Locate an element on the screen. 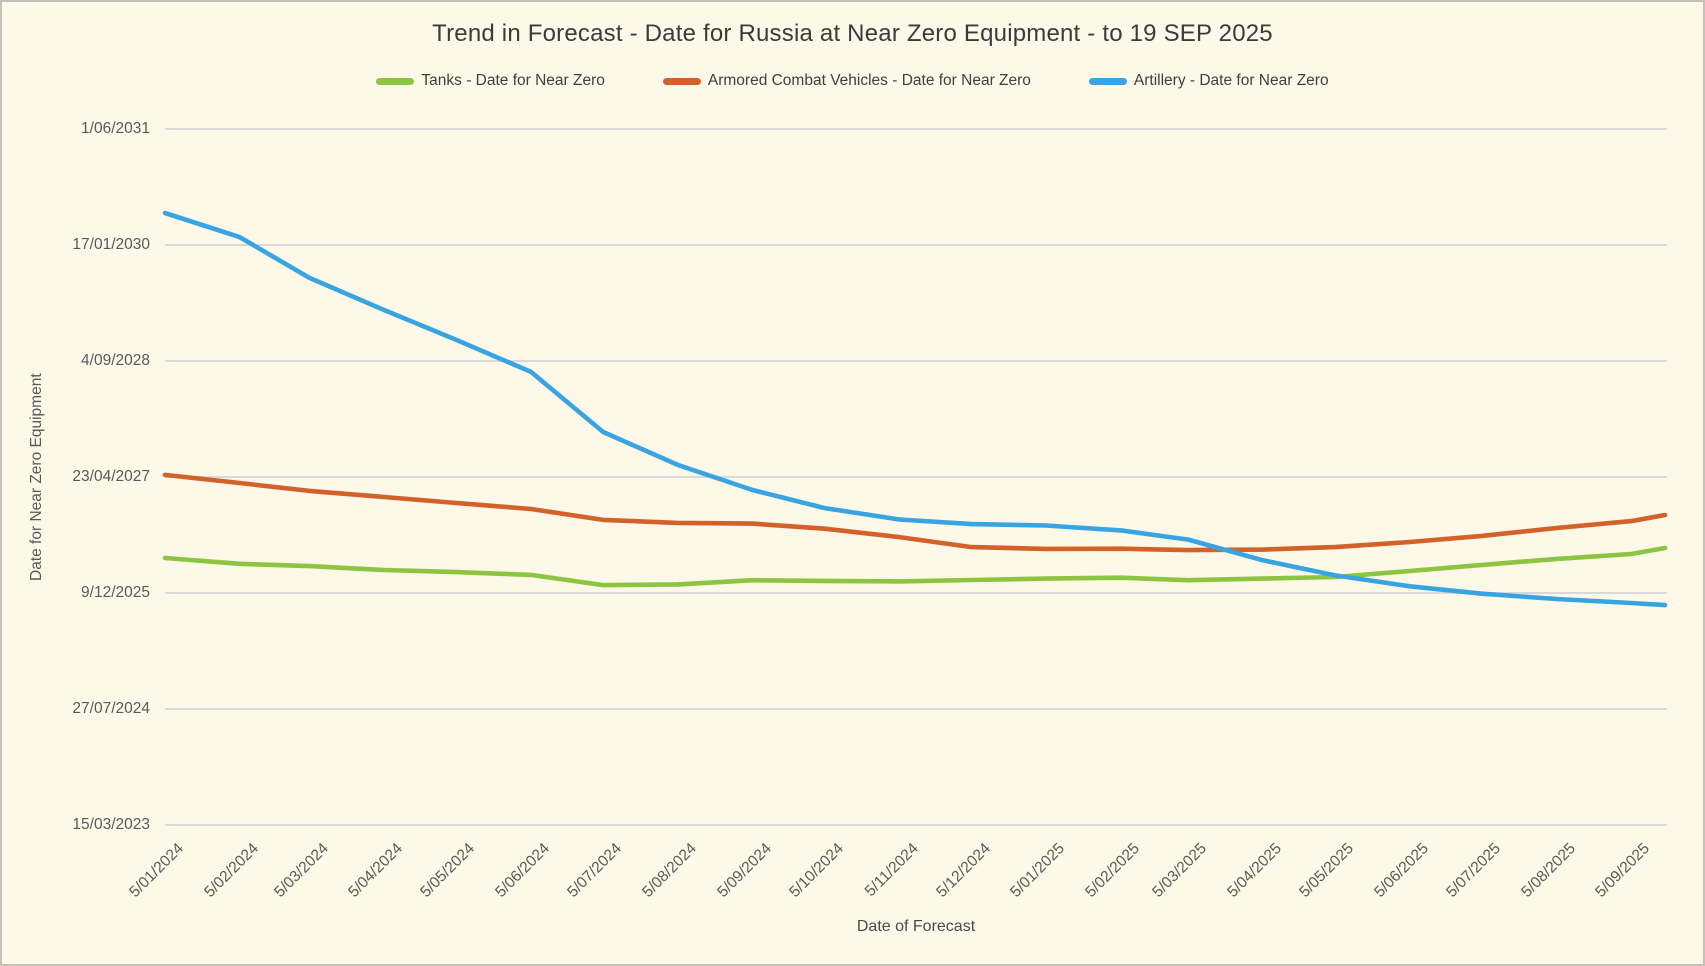 This screenshot has width=1705, height=966. artillery-line-swatch is located at coordinates (1107, 81).